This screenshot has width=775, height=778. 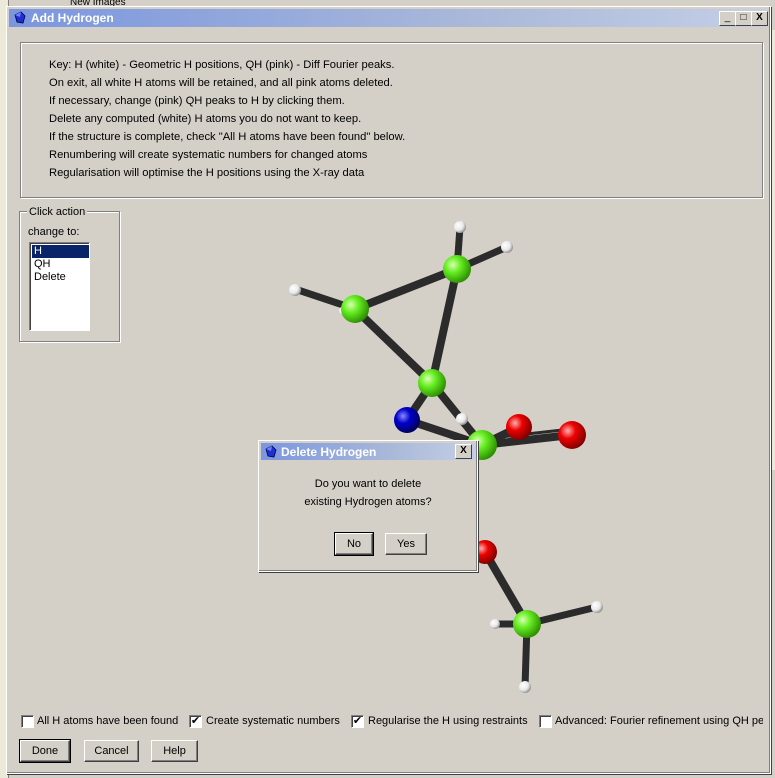 What do you see at coordinates (57, 212) in the screenshot?
I see `click-action-legend: Click action` at bounding box center [57, 212].